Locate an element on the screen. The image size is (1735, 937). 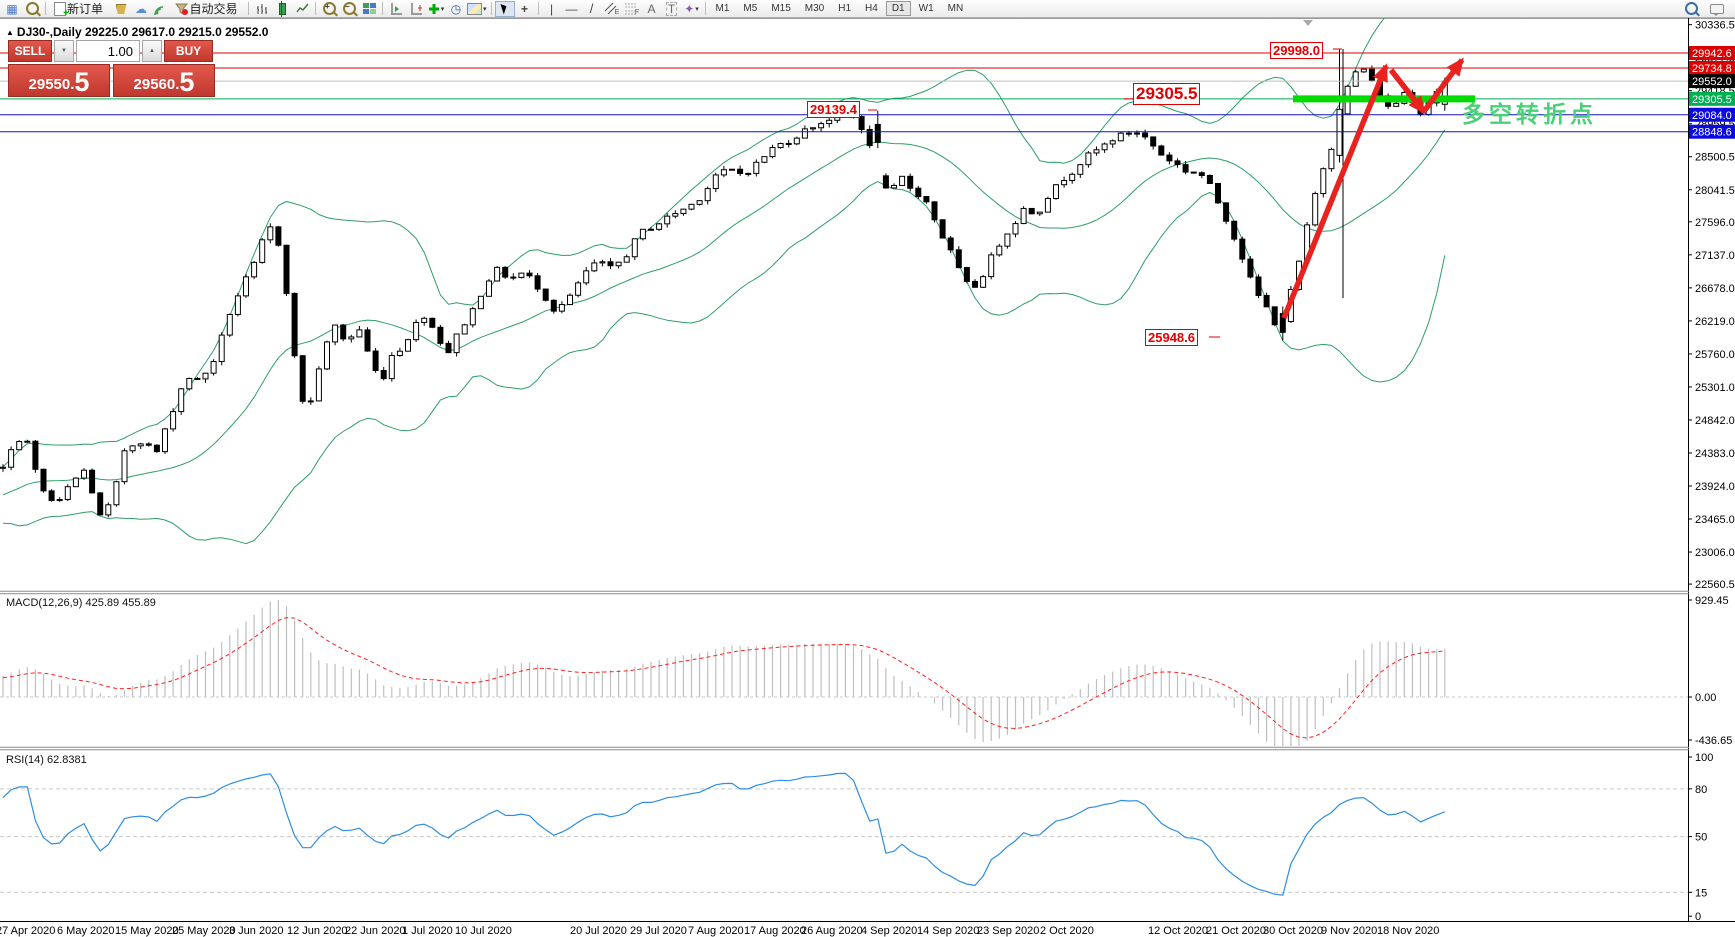
timeframe-button-H1: H1 is located at coordinates (845, 8).